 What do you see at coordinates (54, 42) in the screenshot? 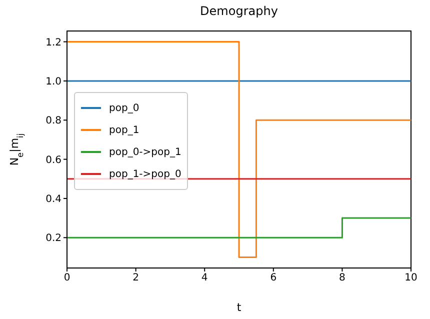
I see `y-tick-label: 1.2` at bounding box center [54, 42].